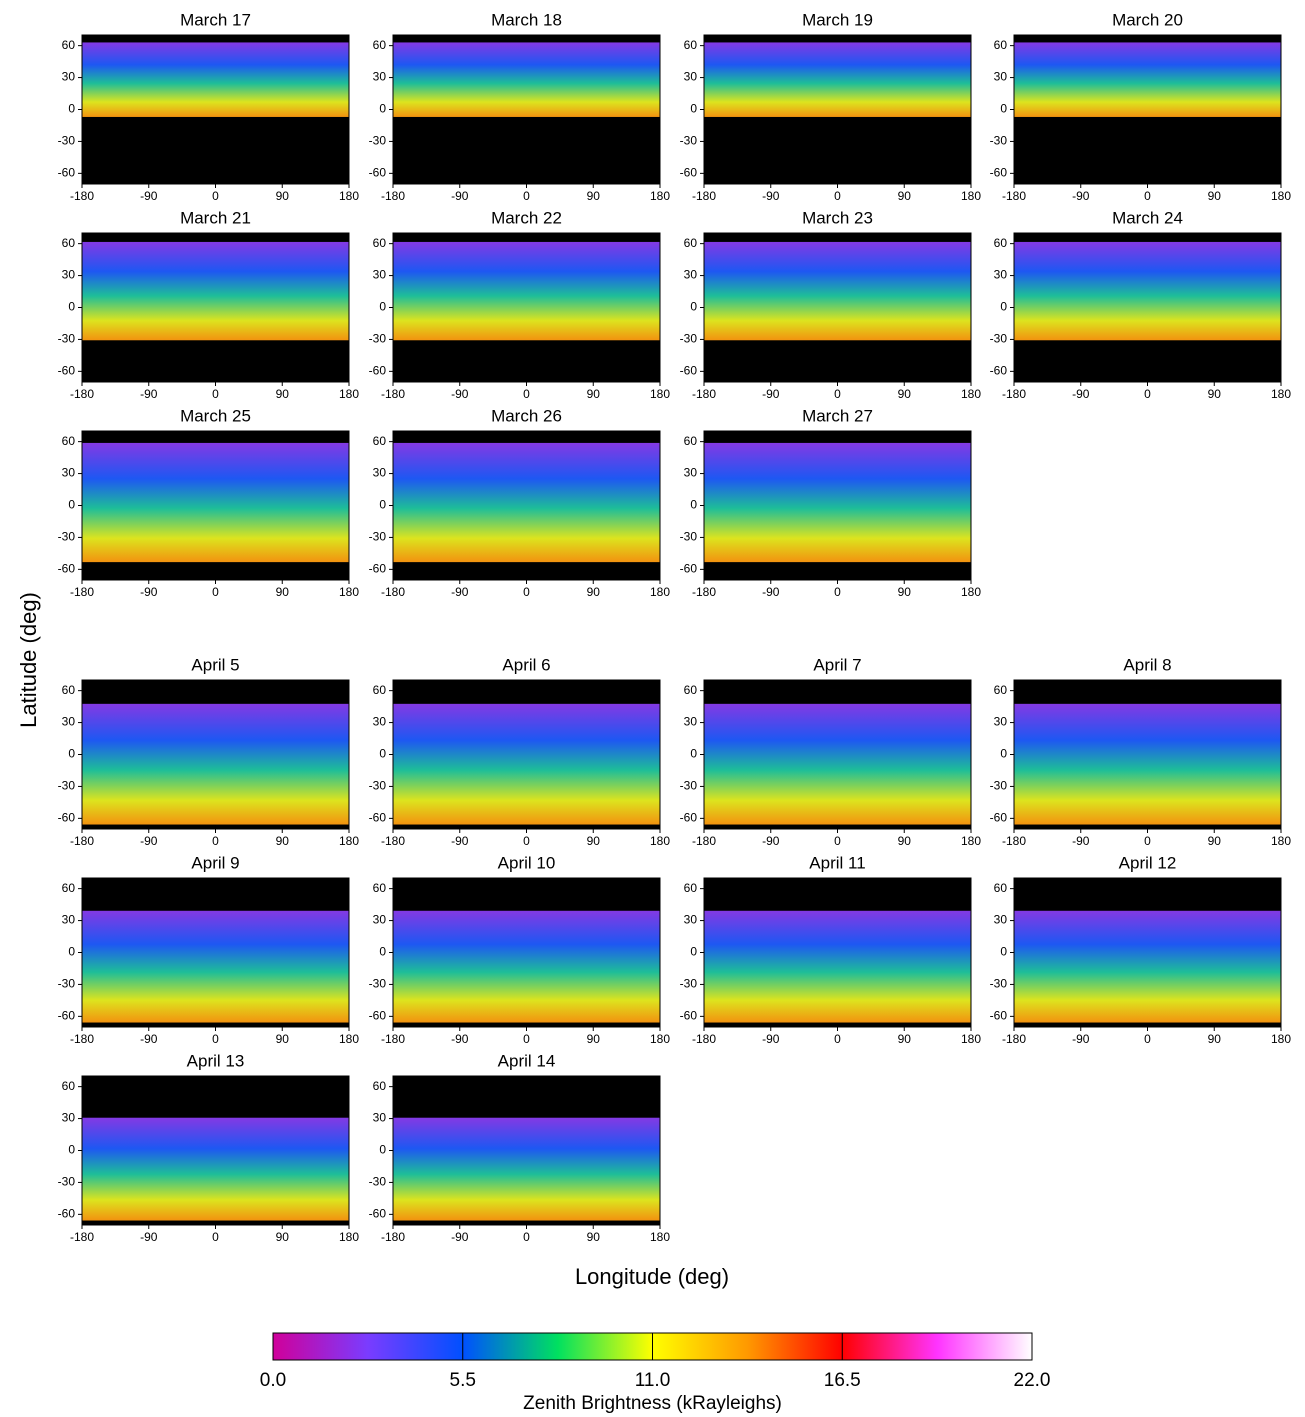 The image size is (1305, 1417). What do you see at coordinates (837, 862) in the screenshot?
I see `panel-title: April 11` at bounding box center [837, 862].